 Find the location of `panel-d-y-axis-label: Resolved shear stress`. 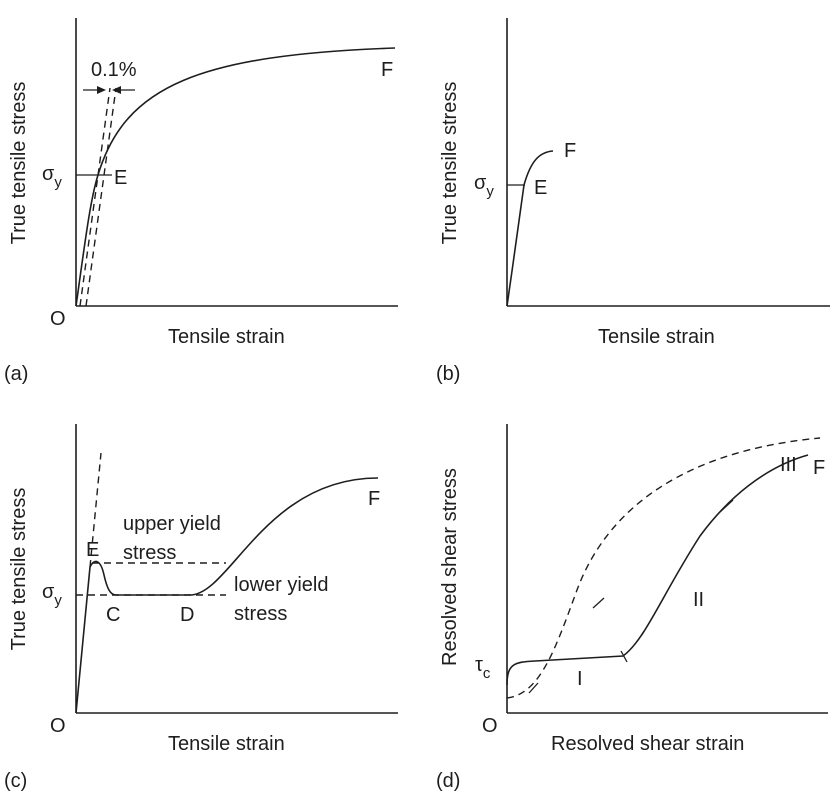

panel-d-y-axis-label: Resolved shear stress is located at coordinates (450, 567).